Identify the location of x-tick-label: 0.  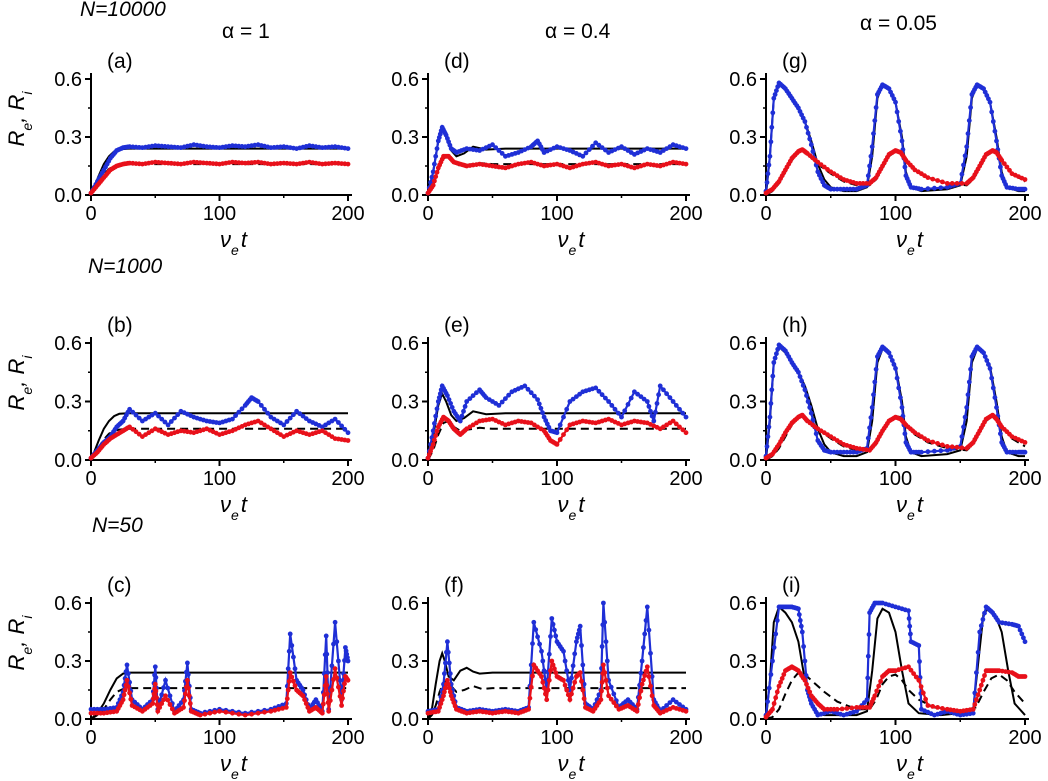
(427, 479).